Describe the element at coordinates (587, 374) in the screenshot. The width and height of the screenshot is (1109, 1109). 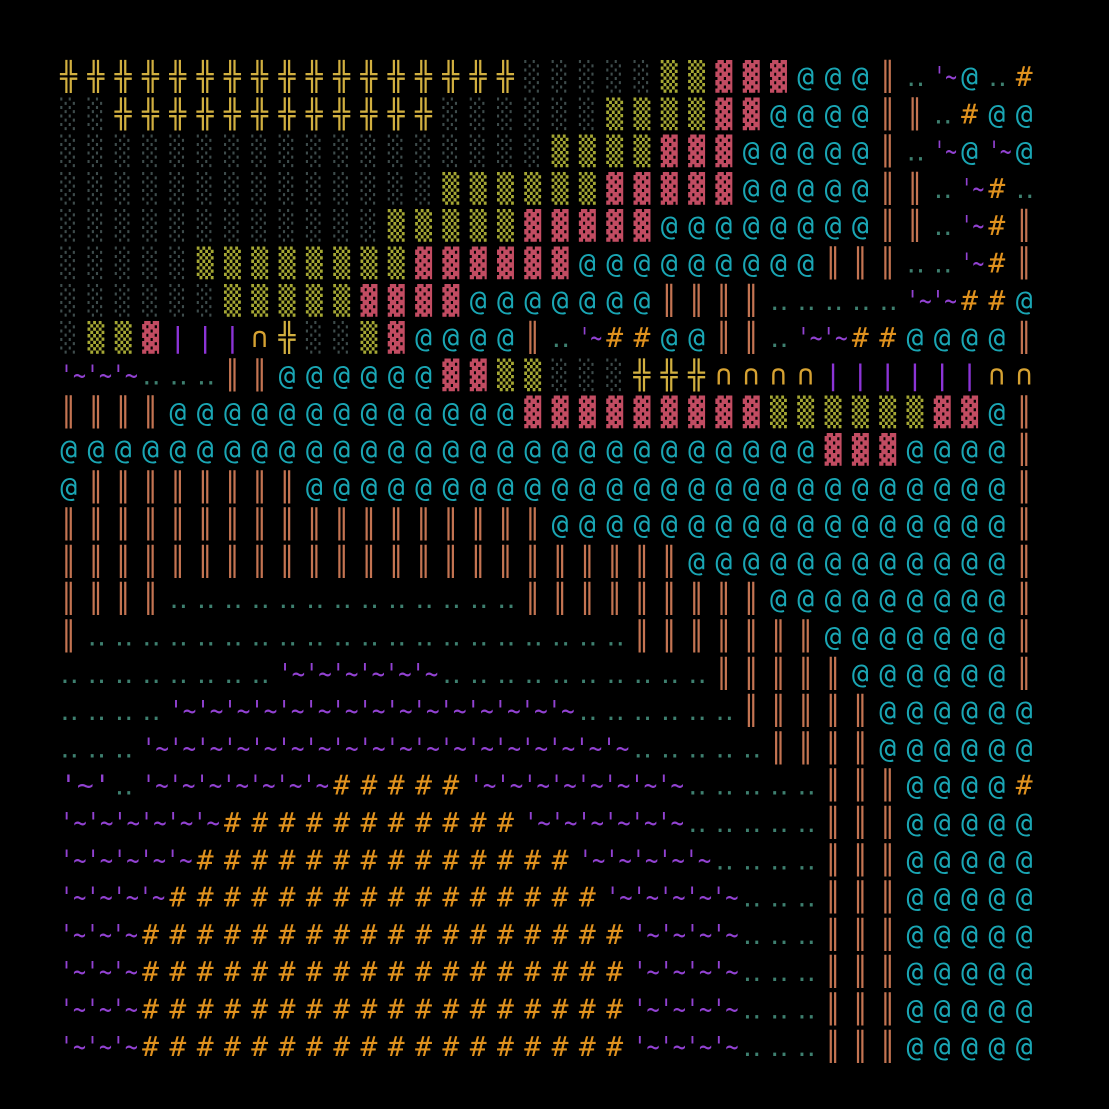
I see `map-tile-run: ░░░` at that location.